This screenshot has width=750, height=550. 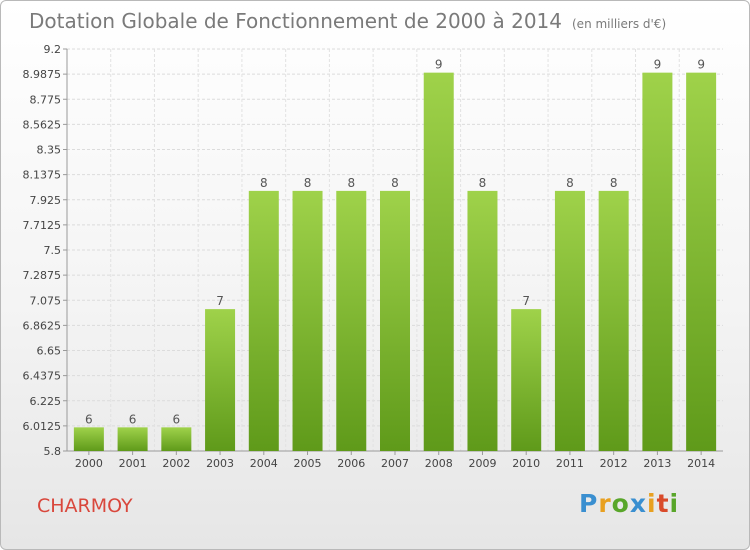 I want to click on bar-2007, so click(x=395, y=320).